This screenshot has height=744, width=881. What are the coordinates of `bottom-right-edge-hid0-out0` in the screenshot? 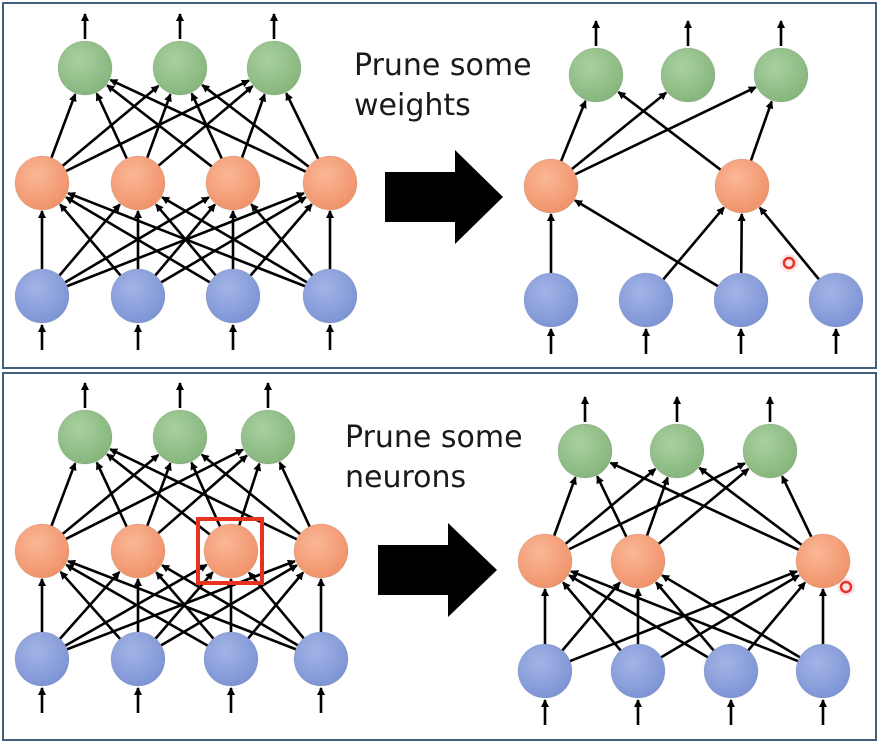 It's located at (565, 506).